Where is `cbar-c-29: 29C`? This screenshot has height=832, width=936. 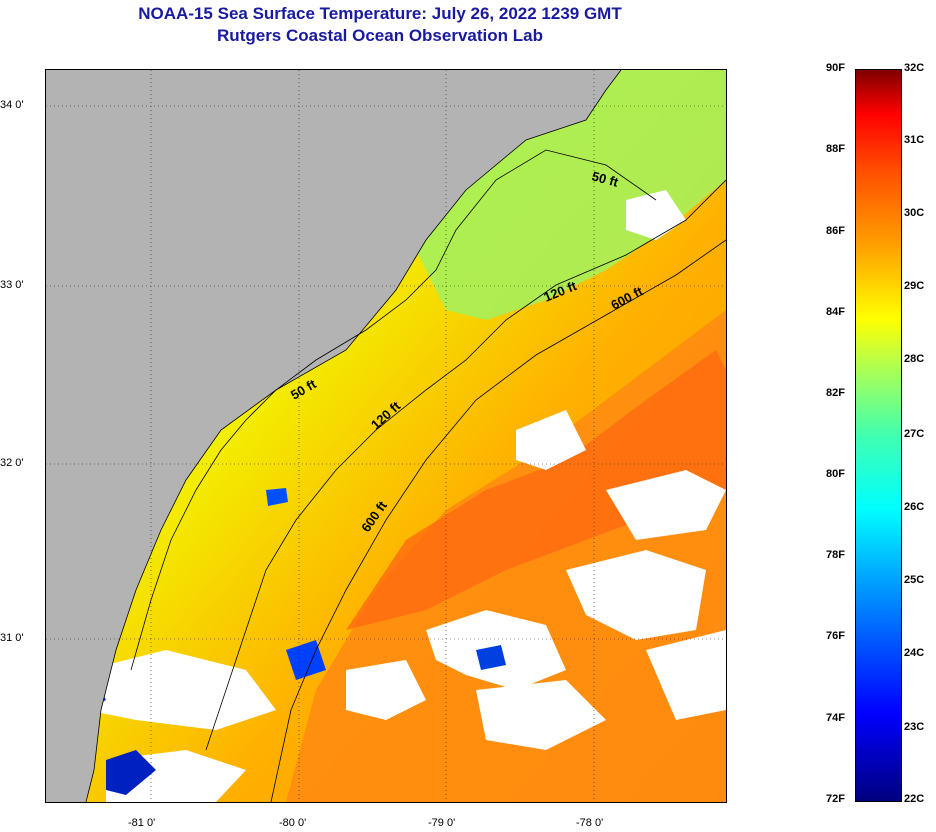
cbar-c-29: 29C is located at coordinates (914, 286).